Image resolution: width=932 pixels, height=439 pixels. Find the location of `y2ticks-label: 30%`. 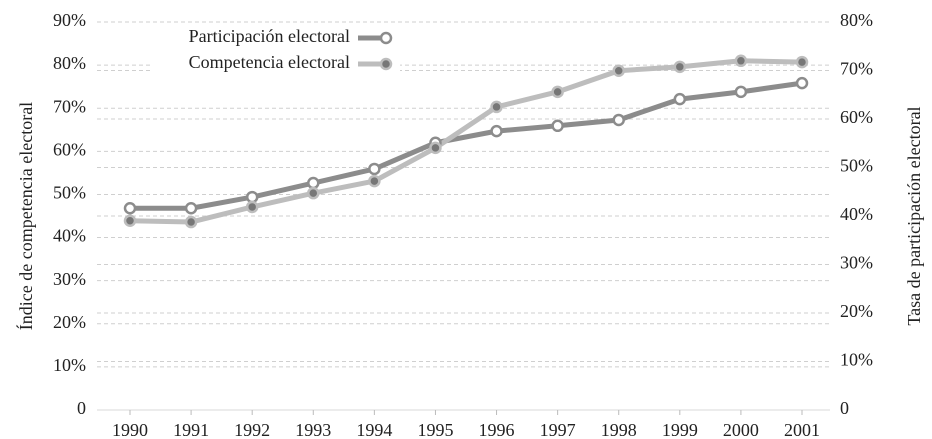

y2ticks-label: 30% is located at coordinates (856, 263).